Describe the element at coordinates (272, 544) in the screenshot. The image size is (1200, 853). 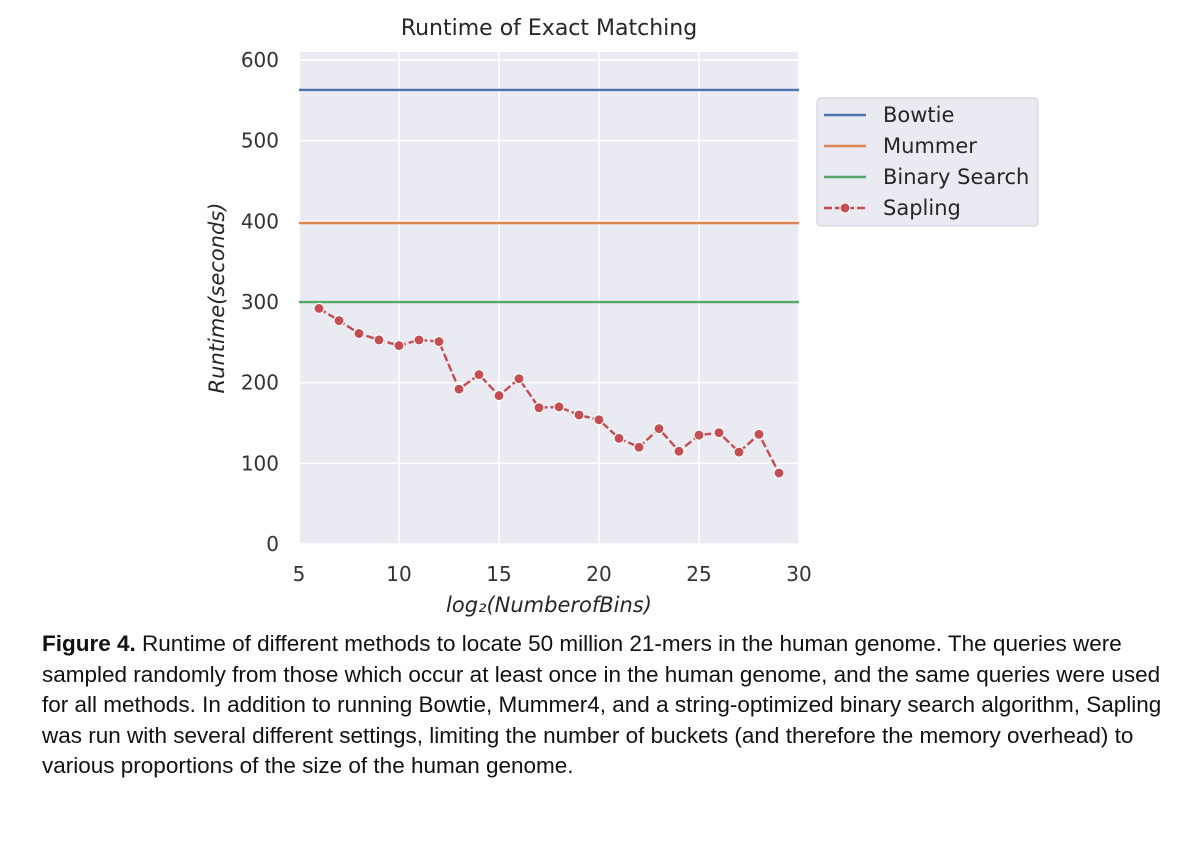
I see `y-tick-label: 0` at that location.